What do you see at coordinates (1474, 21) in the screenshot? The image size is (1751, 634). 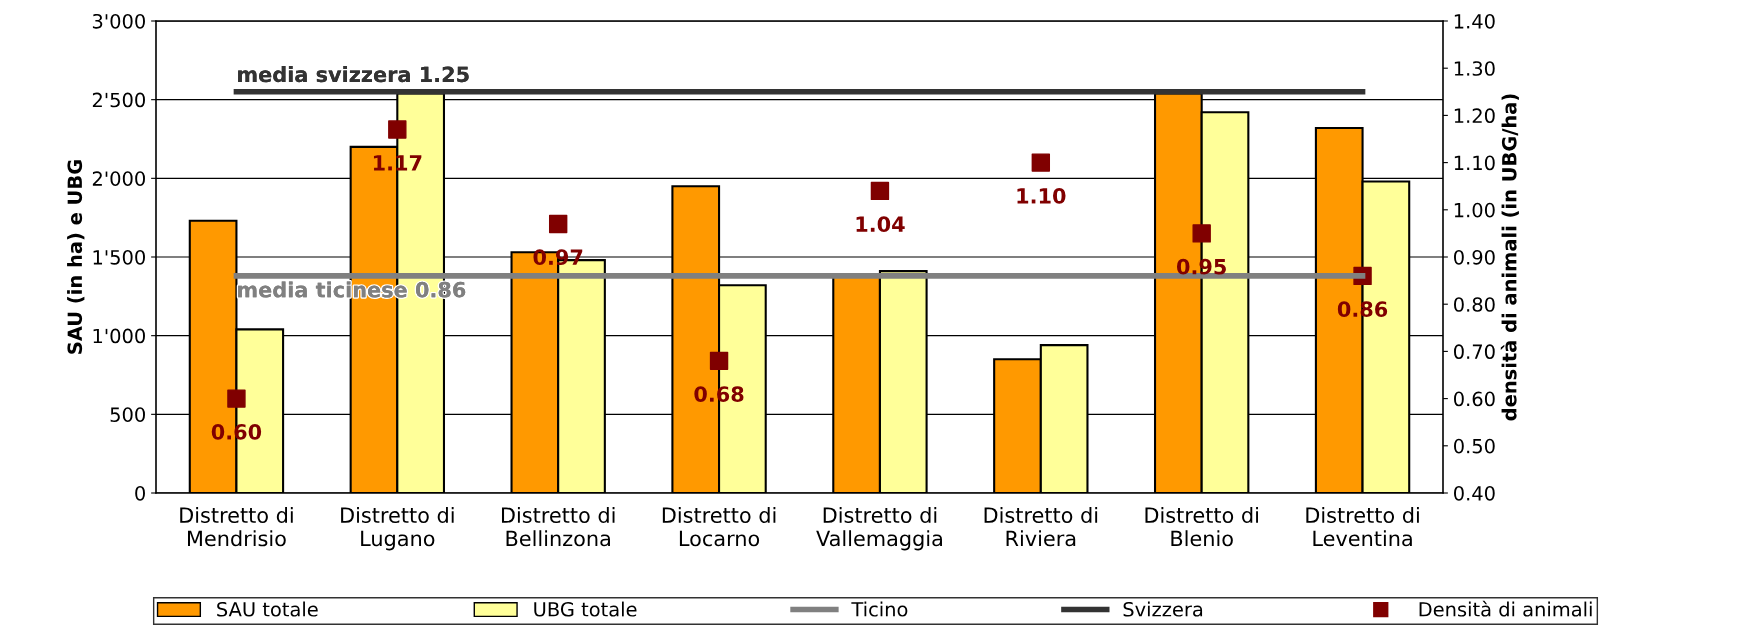 I see `y2-tick-label: 1.40` at bounding box center [1474, 21].